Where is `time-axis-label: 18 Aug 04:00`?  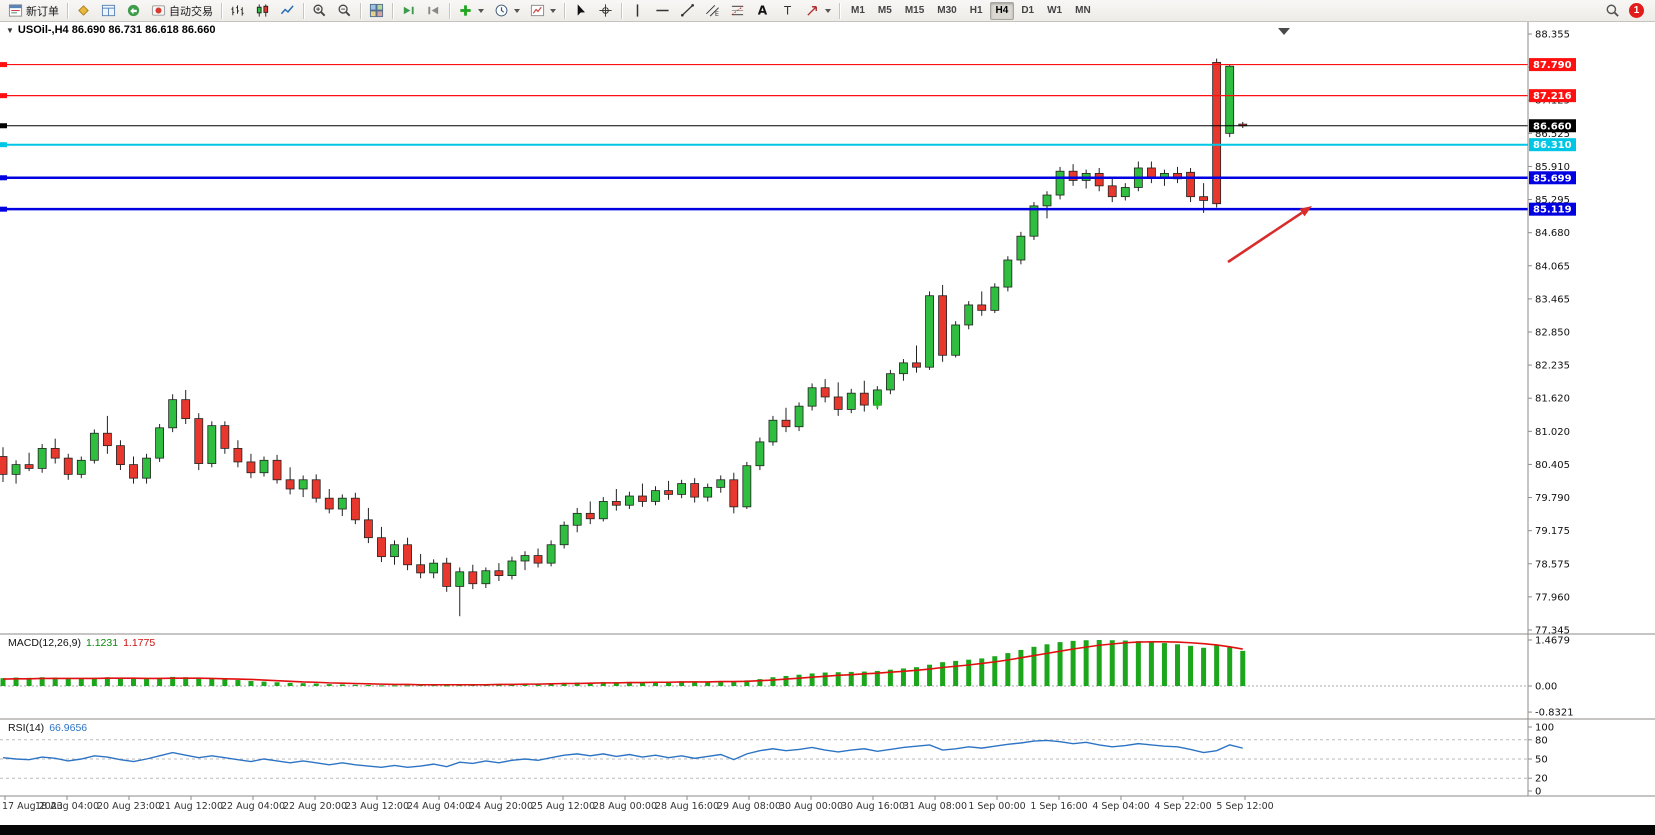
time-axis-label: 18 Aug 04:00 is located at coordinates (67, 806).